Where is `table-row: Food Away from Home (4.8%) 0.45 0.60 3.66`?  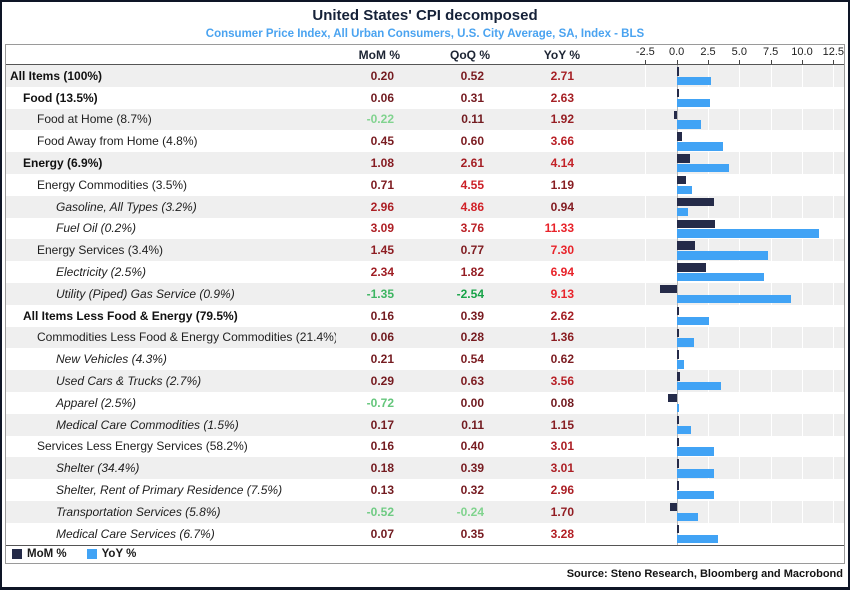 table-row: Food Away from Home (4.8%) 0.45 0.60 3.66 is located at coordinates (425, 141).